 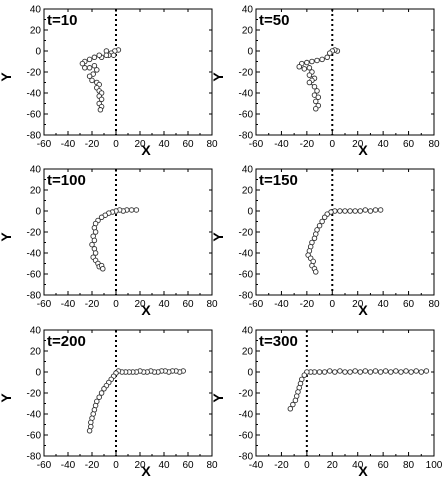 I want to click on trajectory-line, so click(x=358, y=390).